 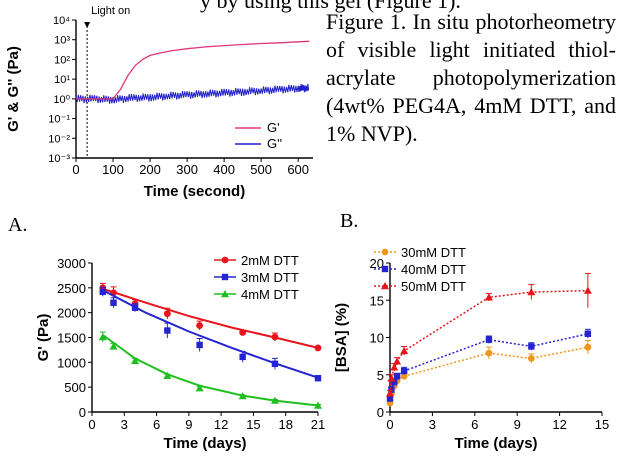 What do you see at coordinates (489, 366) in the screenshot?
I see `series-line-40mm-dtt` at bounding box center [489, 366].